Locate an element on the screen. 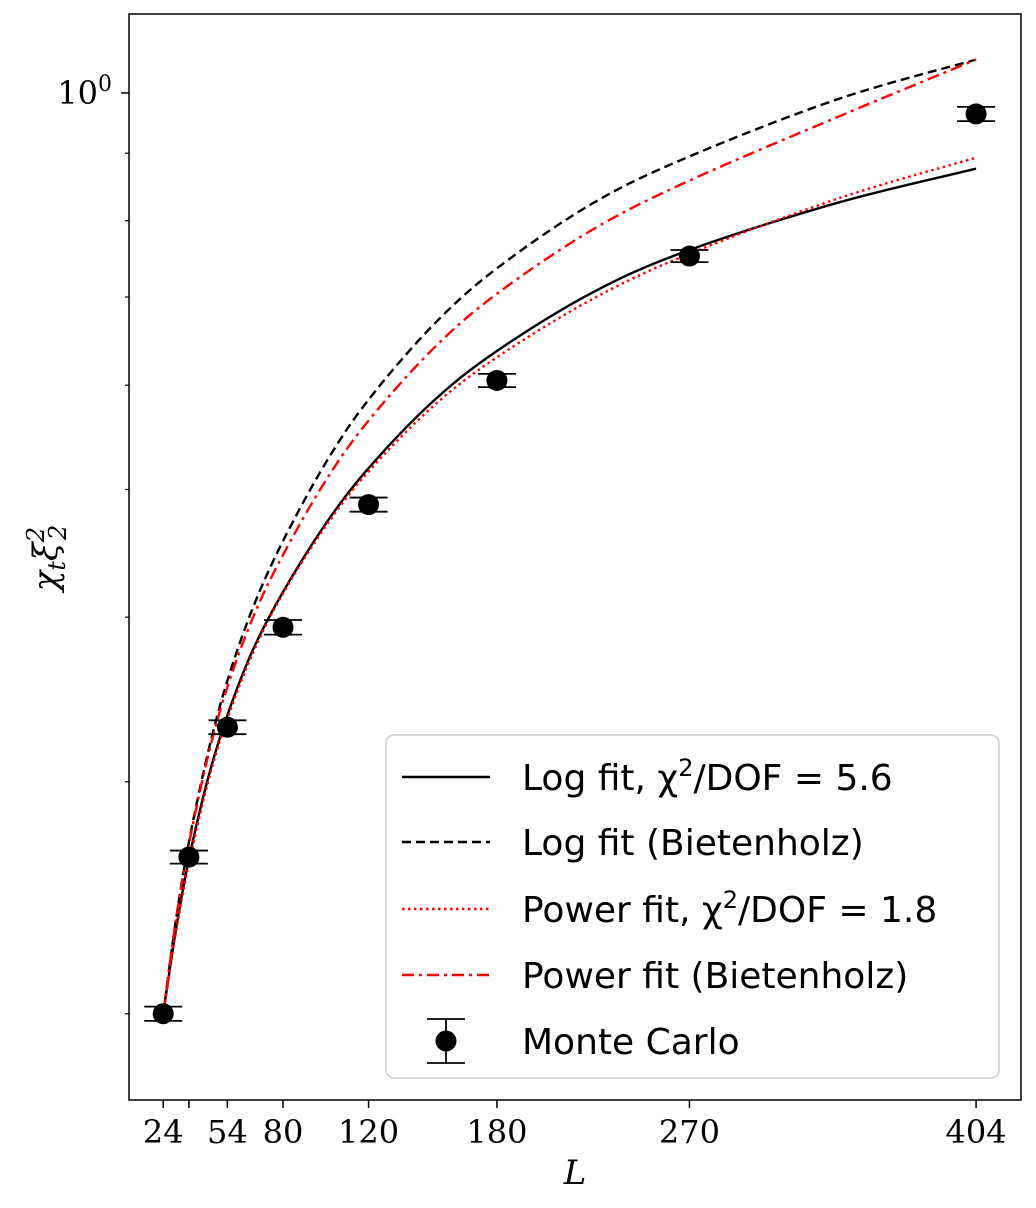 This screenshot has height=1208, width=1036. x-tick-label: 54 is located at coordinates (227, 1132).